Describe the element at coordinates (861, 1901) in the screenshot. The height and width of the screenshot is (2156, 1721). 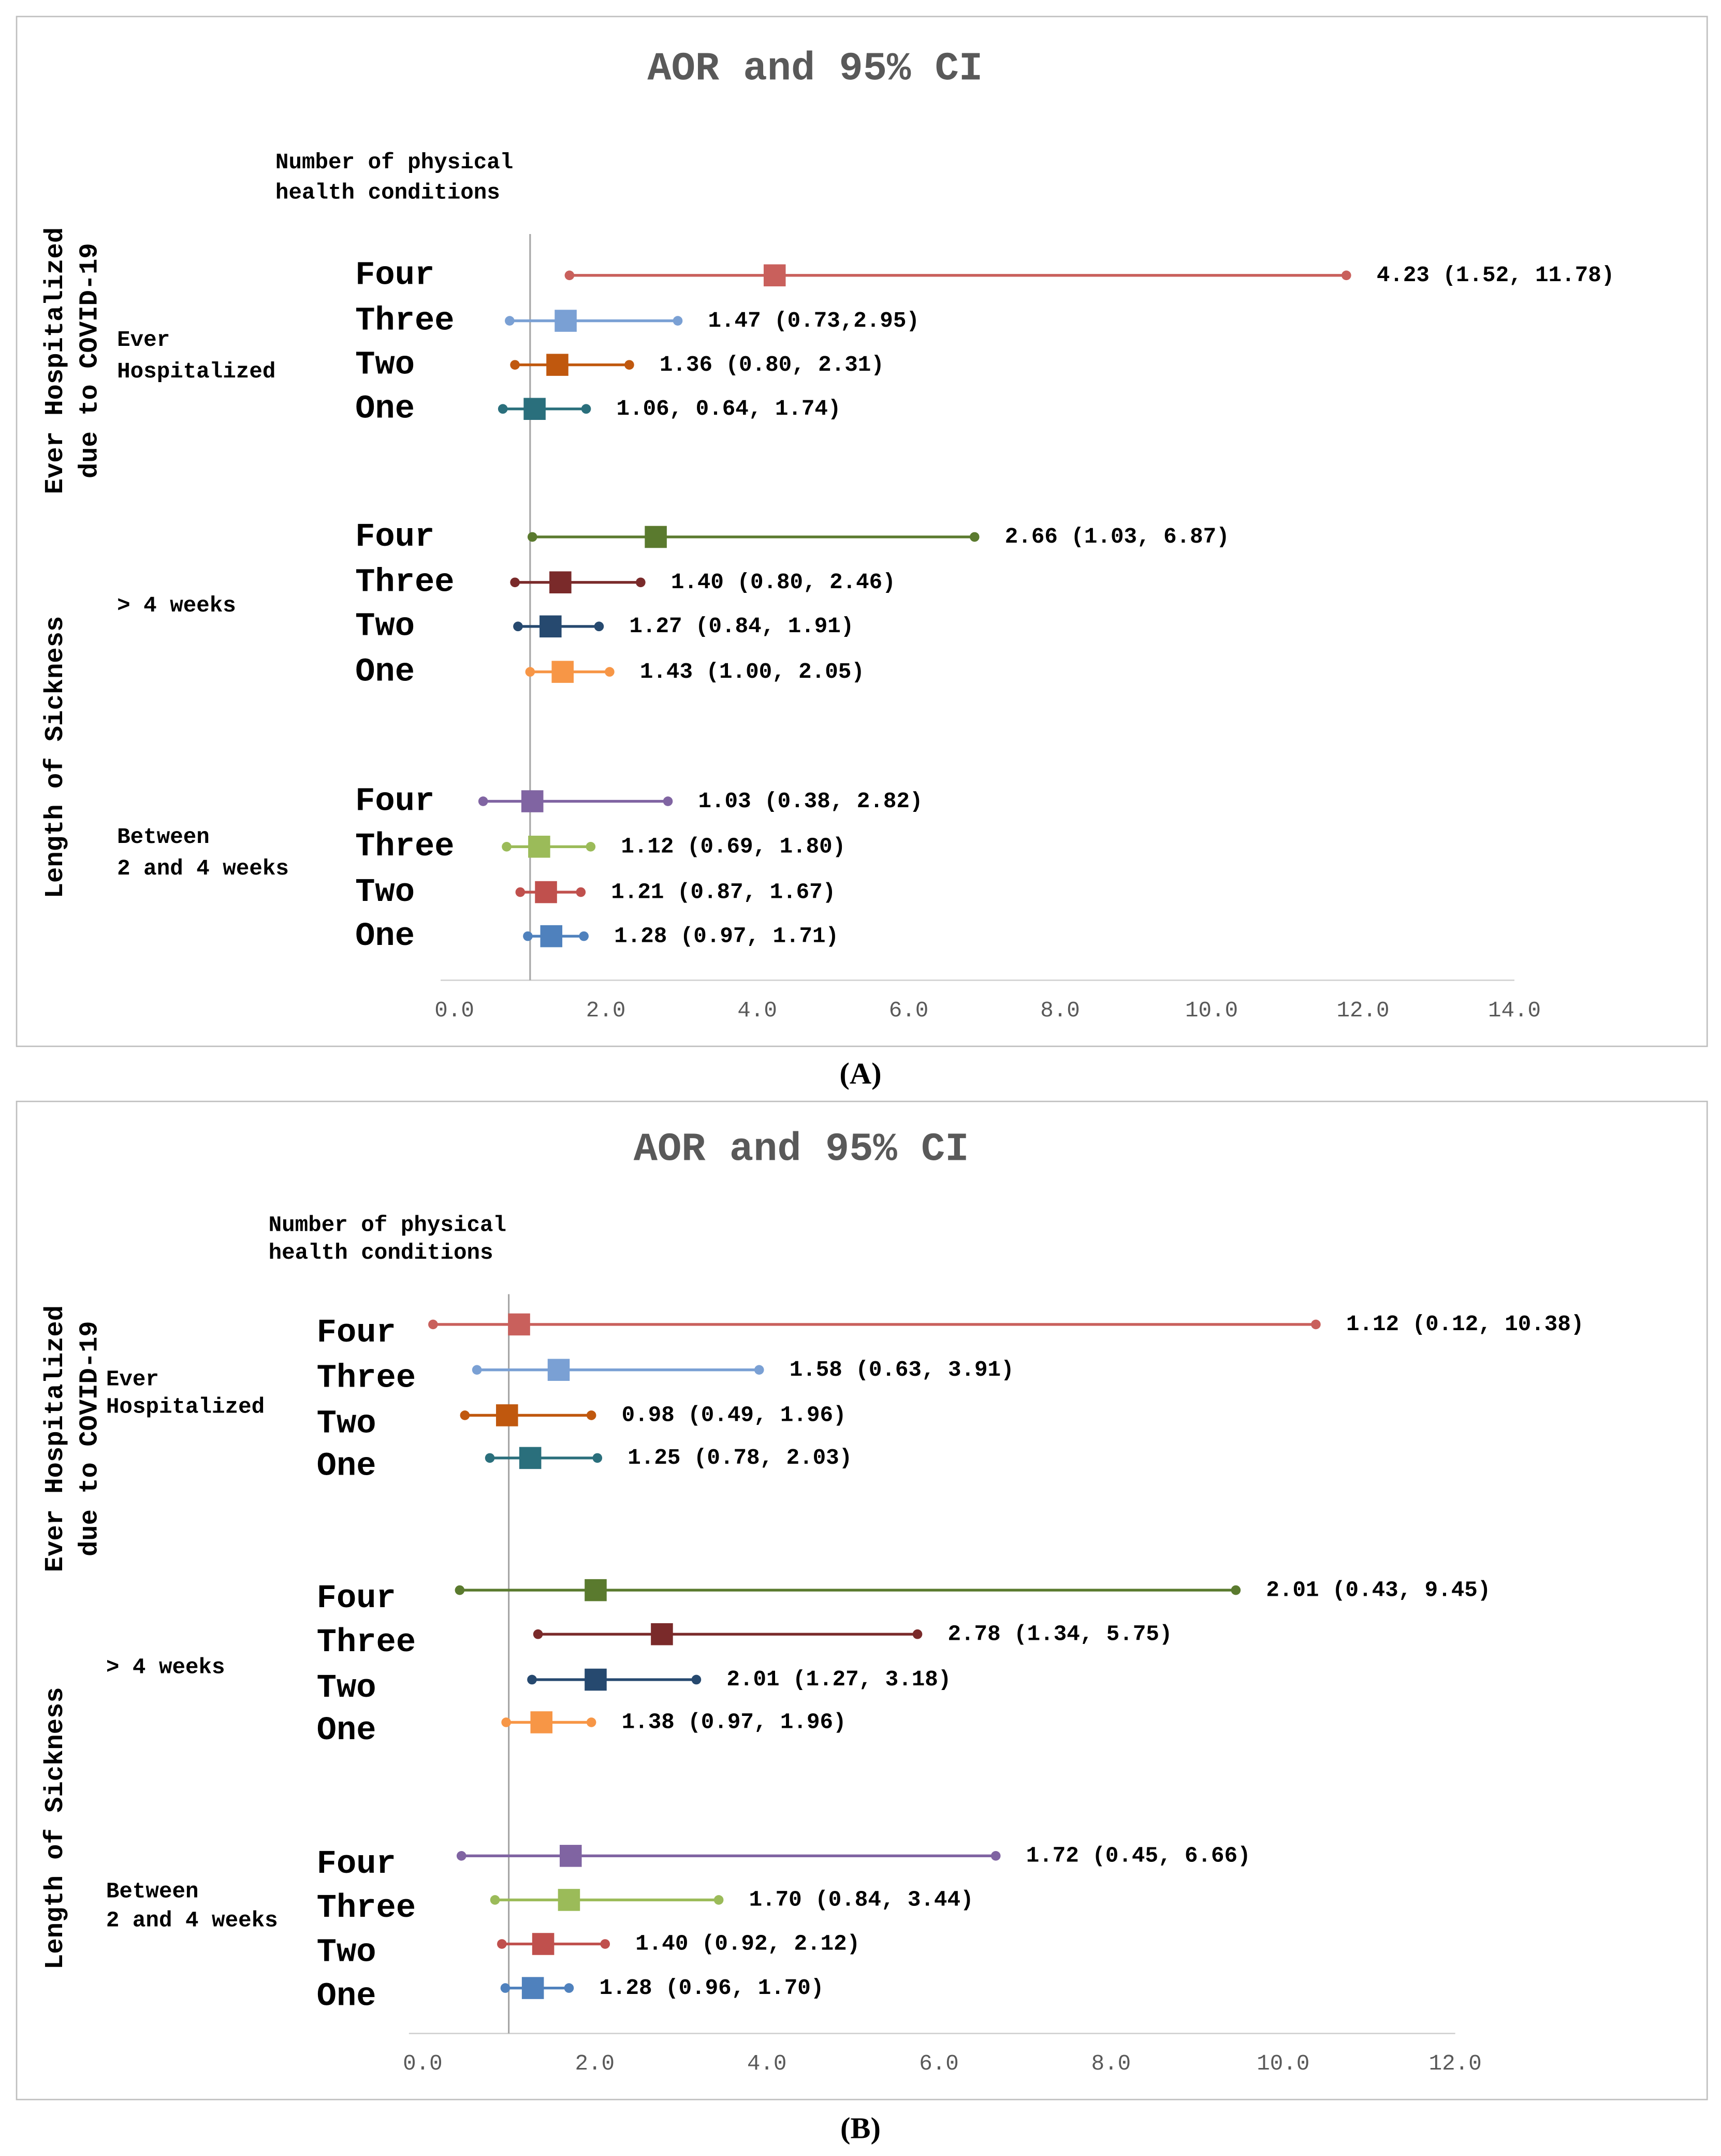
I see `value-label: 1.70 (0.84, 3.44)` at that location.